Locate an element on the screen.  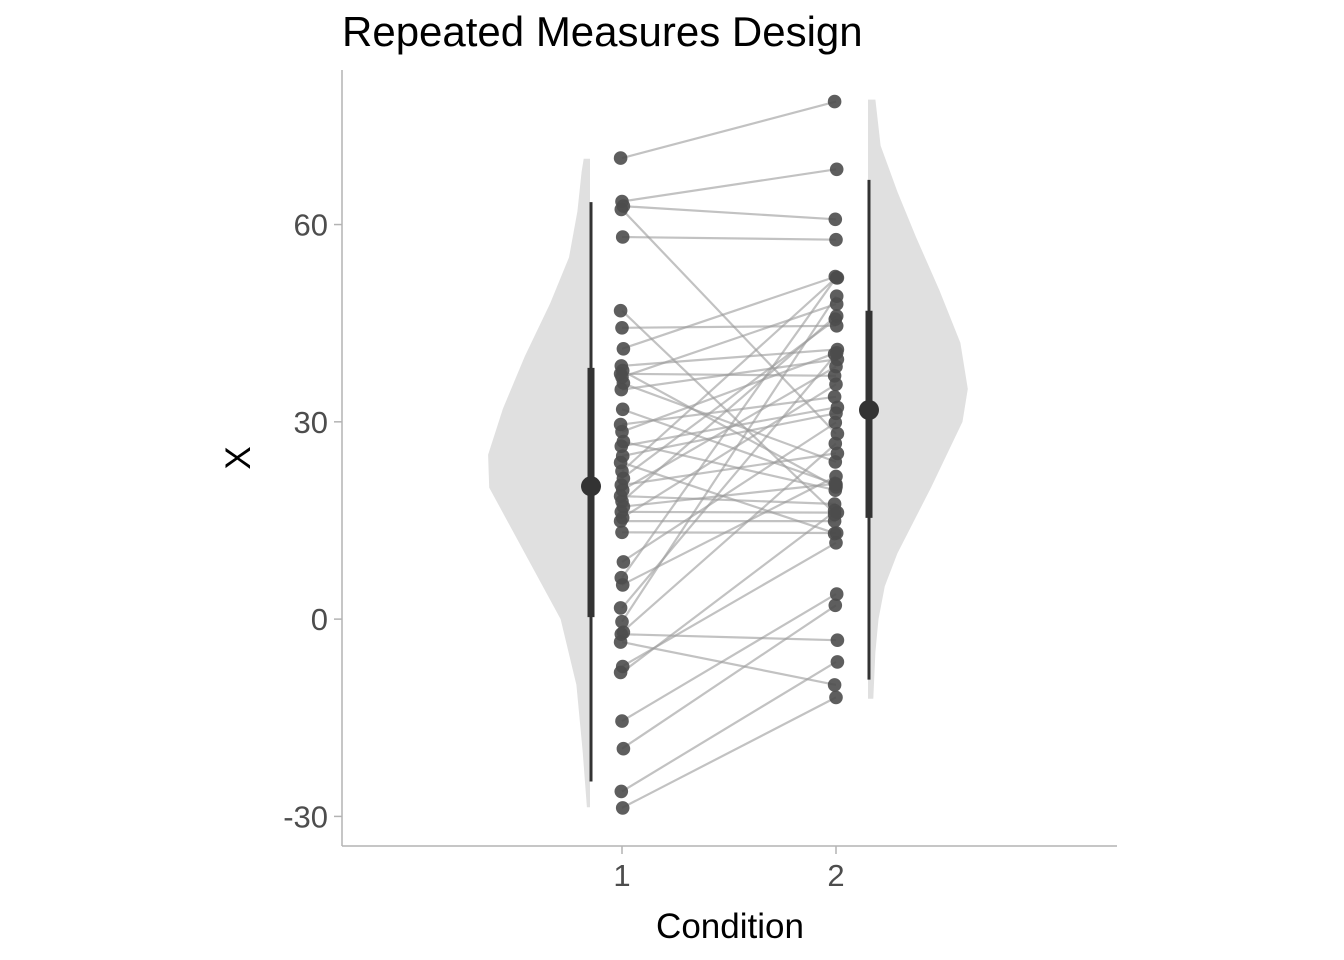
y-tick-label: 0 is located at coordinates (319, 619).